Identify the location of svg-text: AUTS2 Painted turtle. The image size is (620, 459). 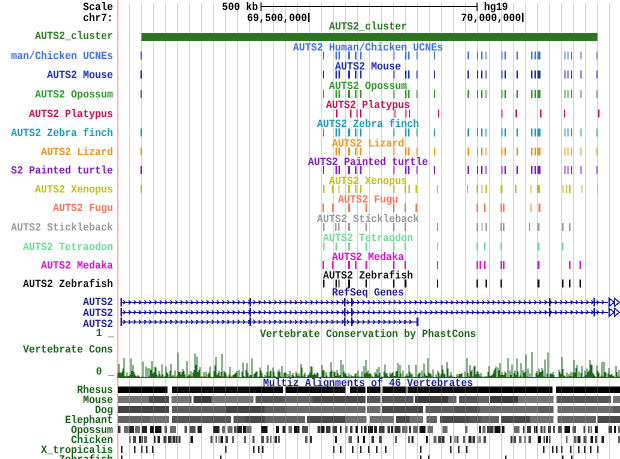
(368, 163).